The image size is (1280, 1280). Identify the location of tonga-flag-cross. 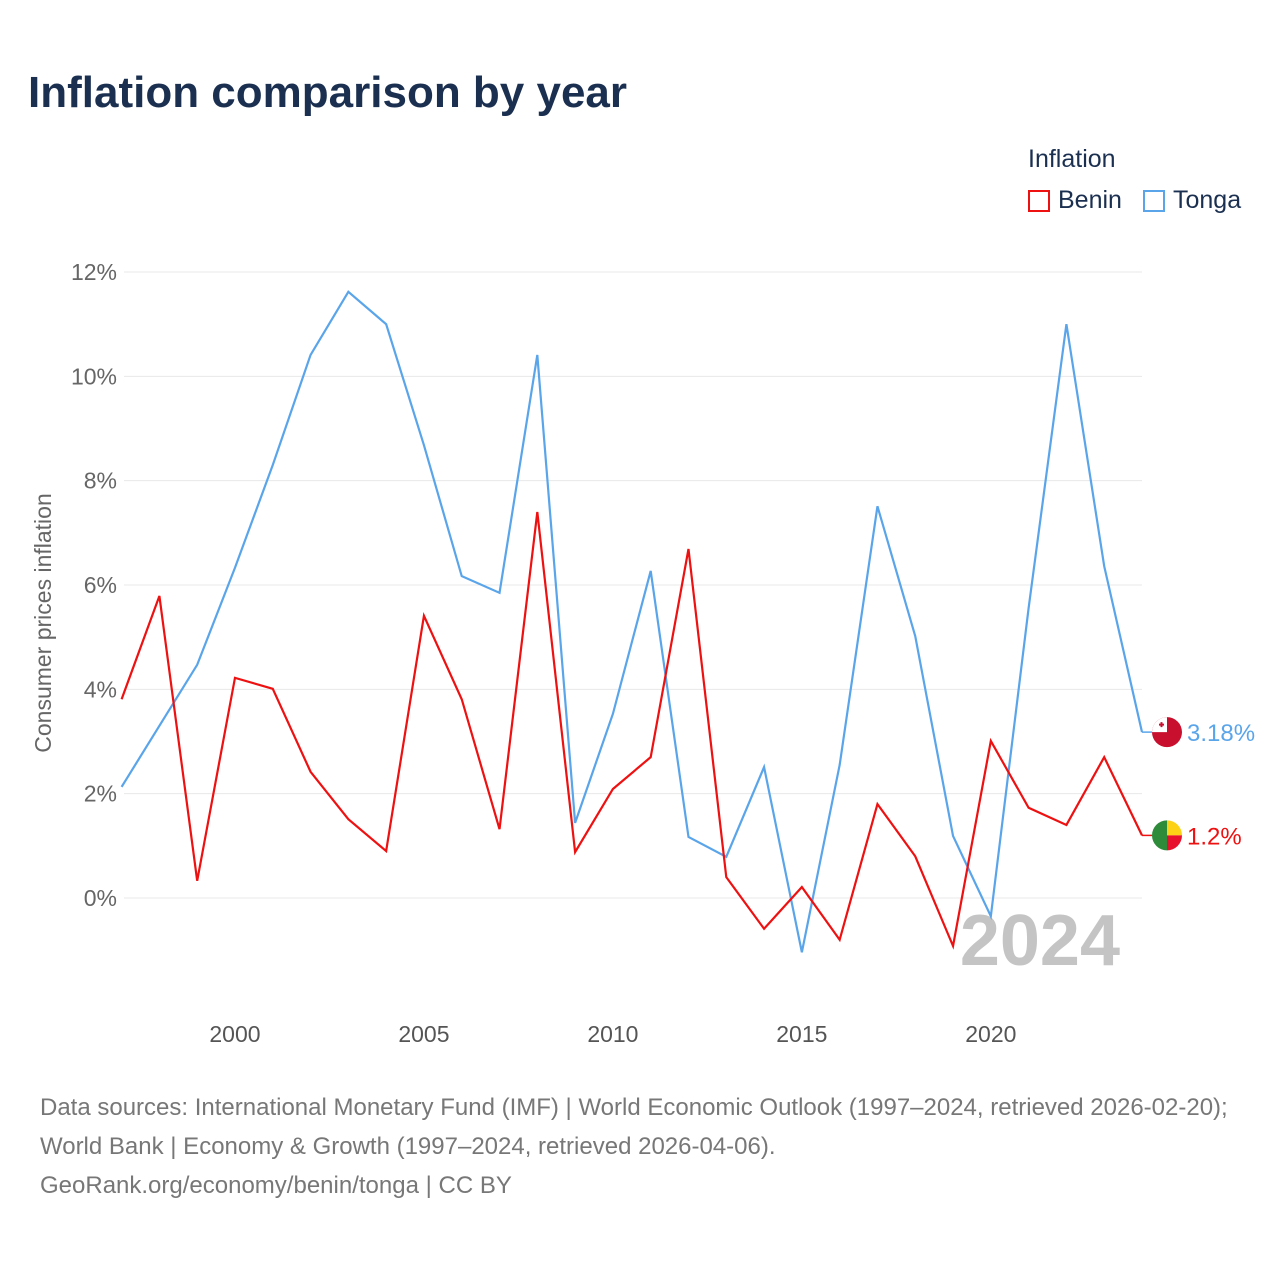
(1161, 725).